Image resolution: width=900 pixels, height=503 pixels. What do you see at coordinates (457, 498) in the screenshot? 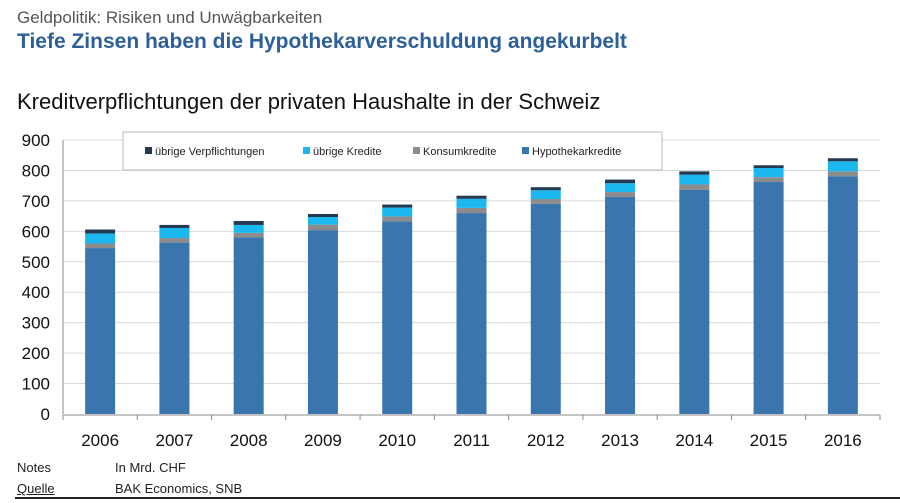
I see `bottom-rule` at bounding box center [457, 498].